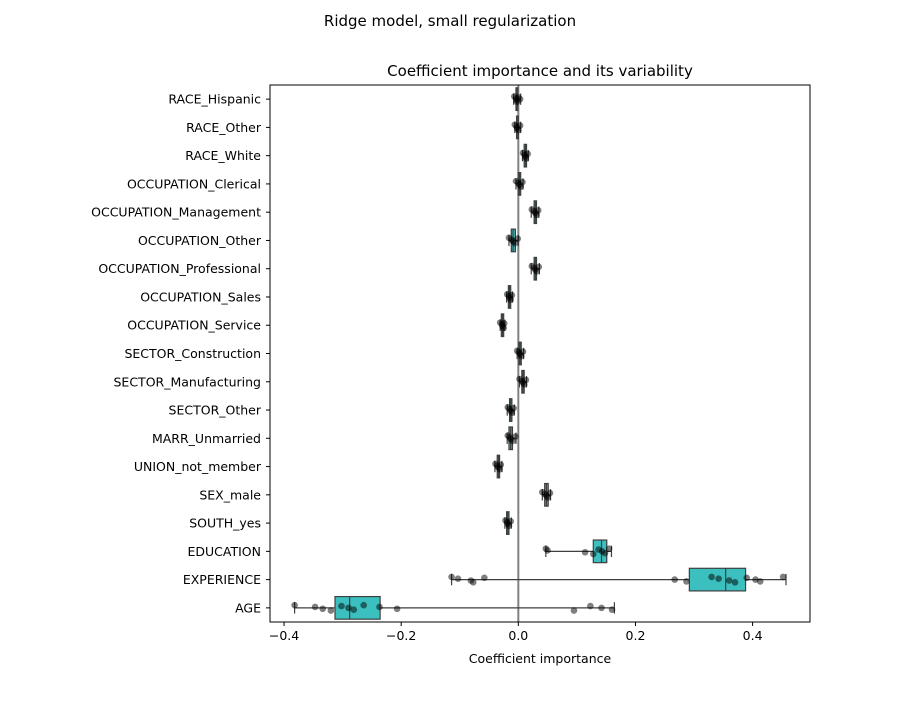  What do you see at coordinates (401, 635) in the screenshot?
I see `x-tick-label: −0.2` at bounding box center [401, 635].